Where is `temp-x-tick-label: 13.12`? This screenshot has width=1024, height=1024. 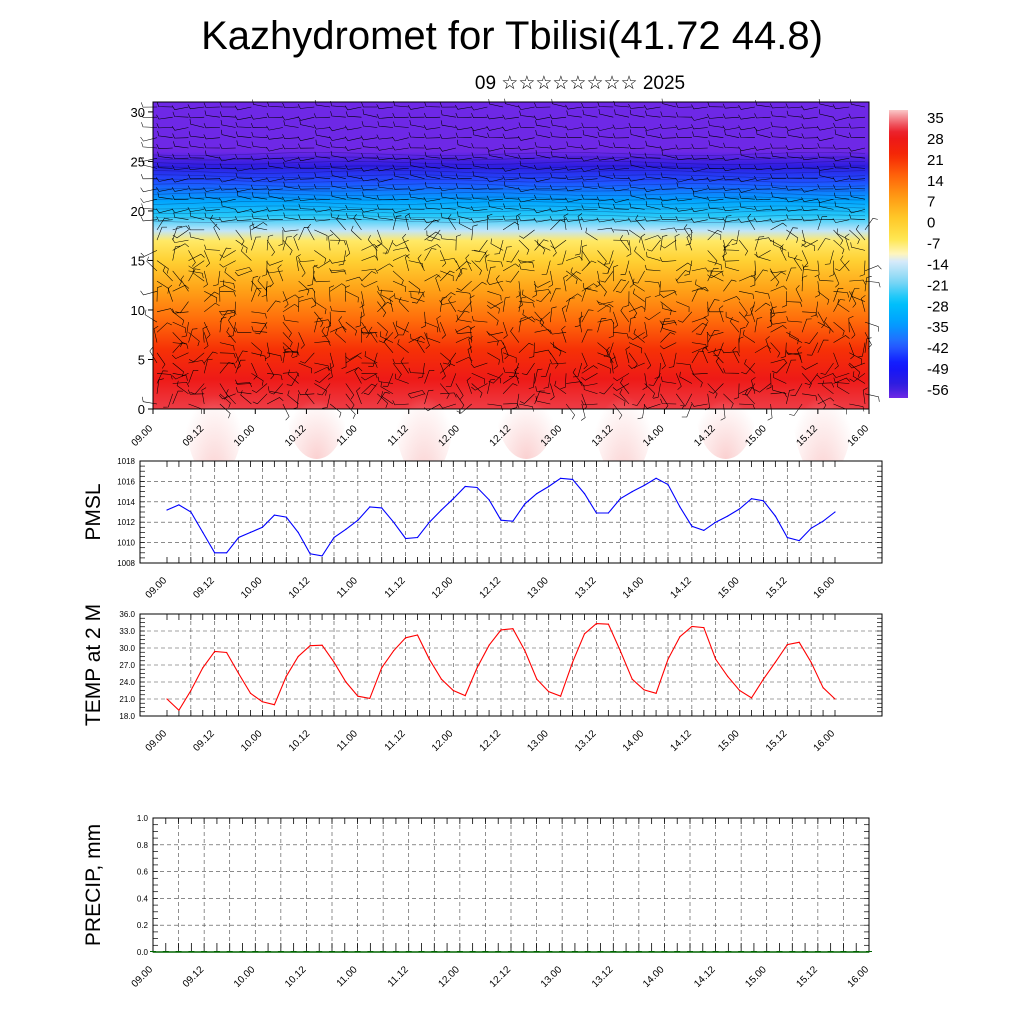
temp-x-tick-label: 13.12 is located at coordinates (586, 741).